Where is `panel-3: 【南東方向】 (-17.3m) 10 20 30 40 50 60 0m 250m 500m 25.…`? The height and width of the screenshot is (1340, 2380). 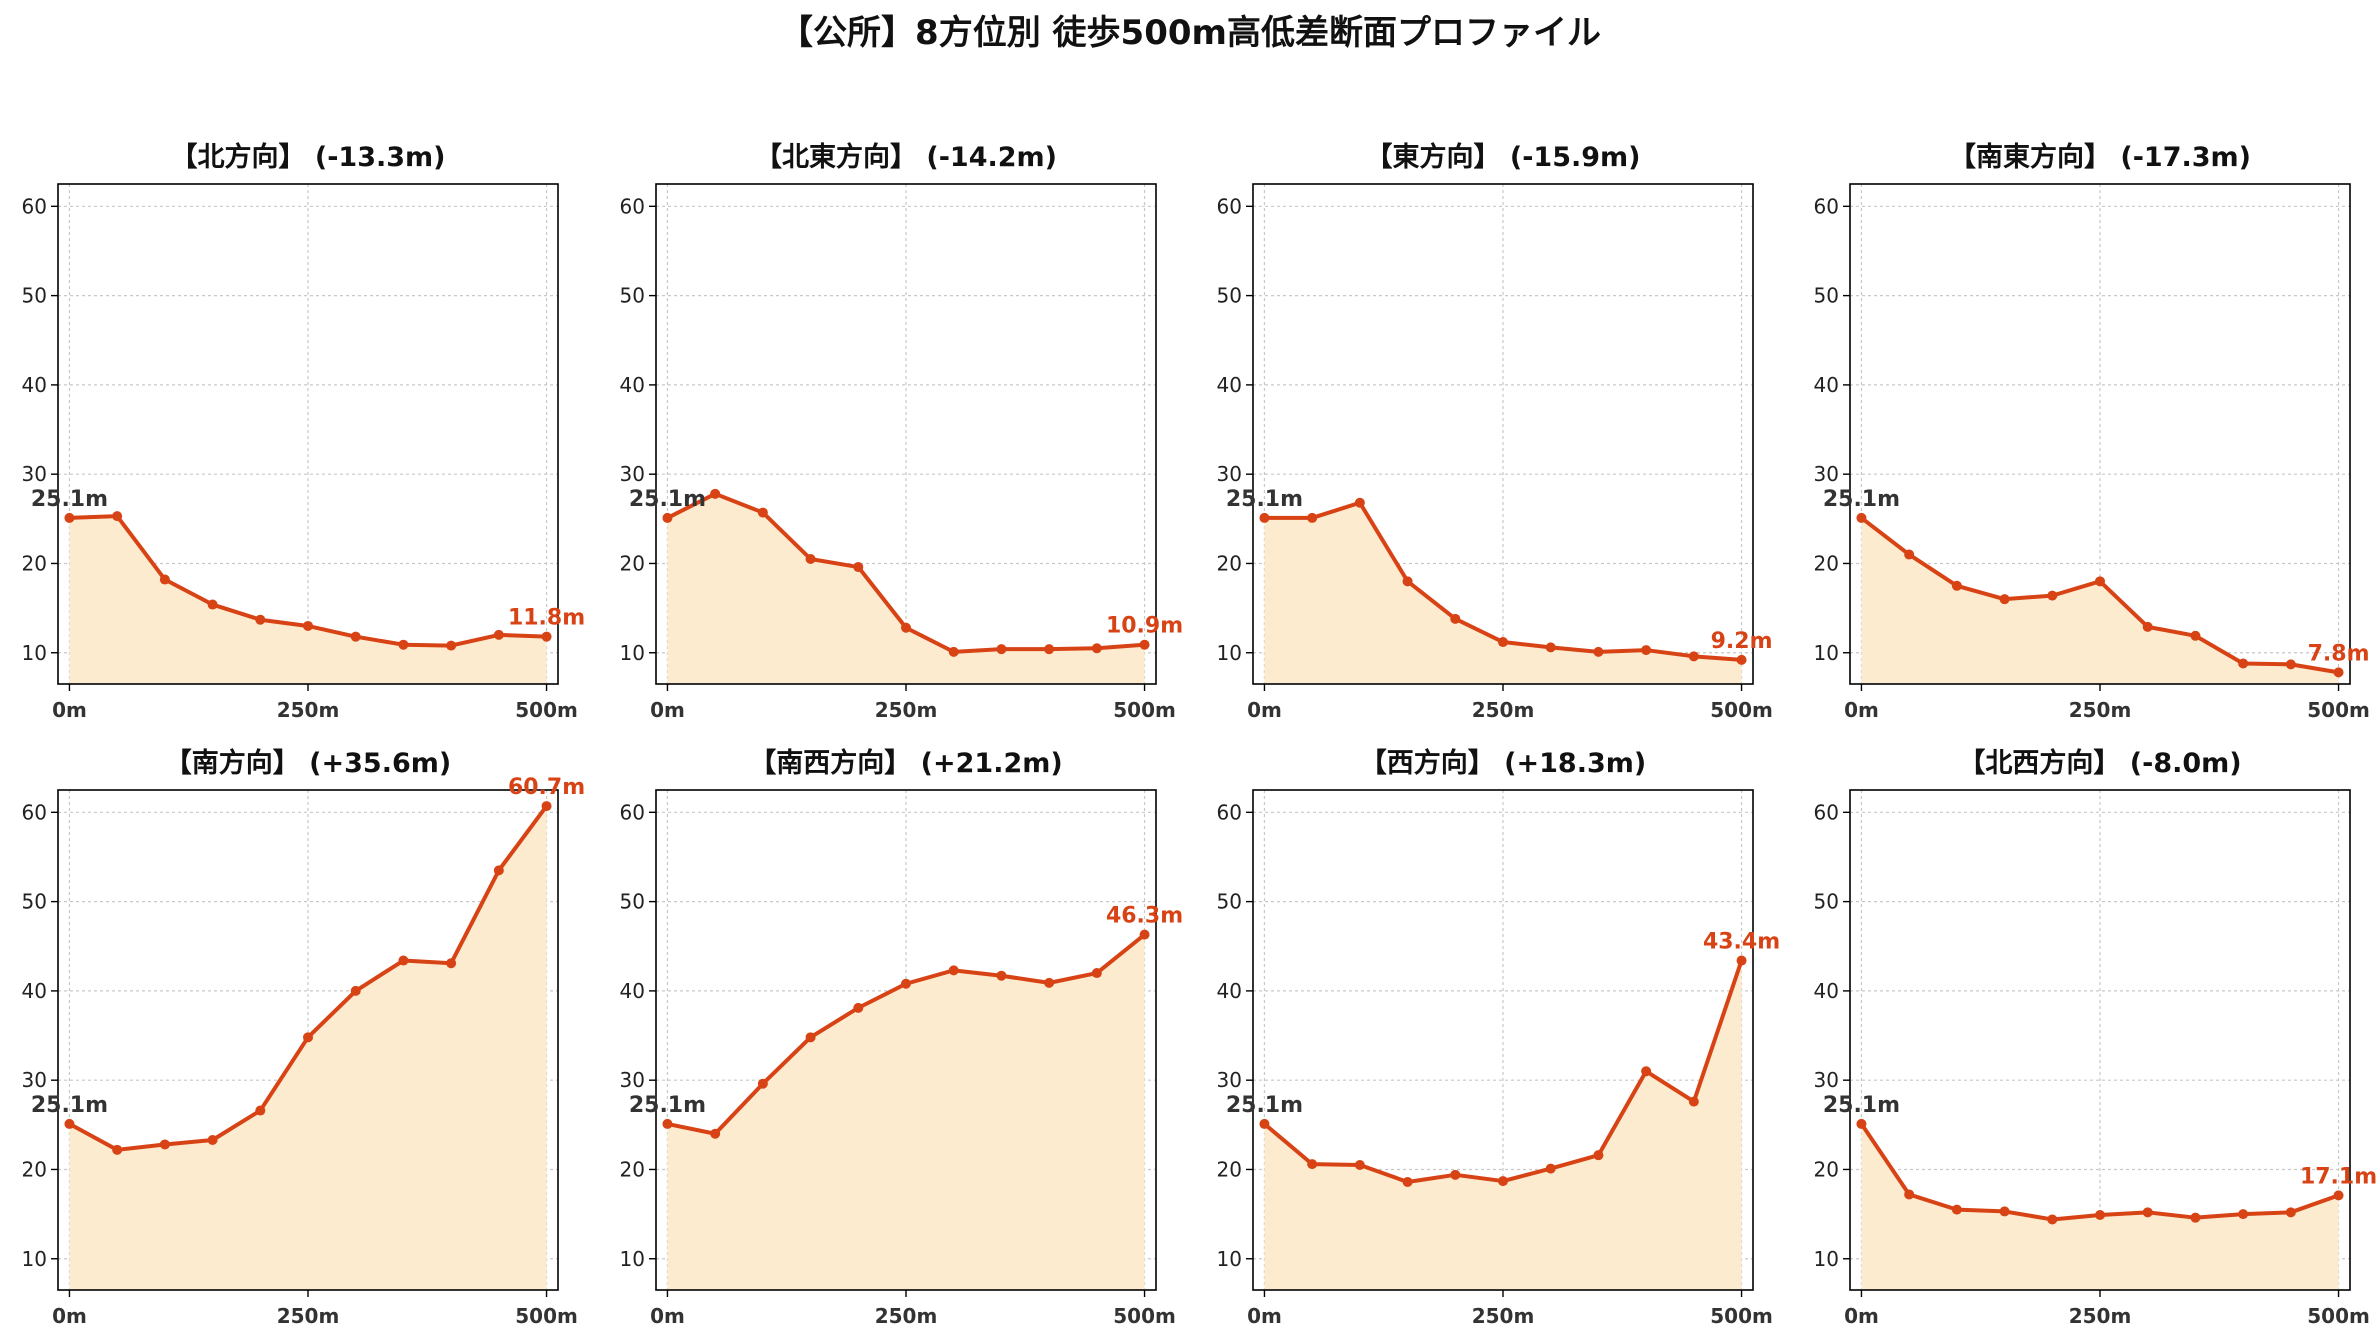
panel-3: 【南東方向】 (-17.3m) 10 20 30 40 50 60 0m 250m 500m 25.… is located at coordinates (2092, 431).